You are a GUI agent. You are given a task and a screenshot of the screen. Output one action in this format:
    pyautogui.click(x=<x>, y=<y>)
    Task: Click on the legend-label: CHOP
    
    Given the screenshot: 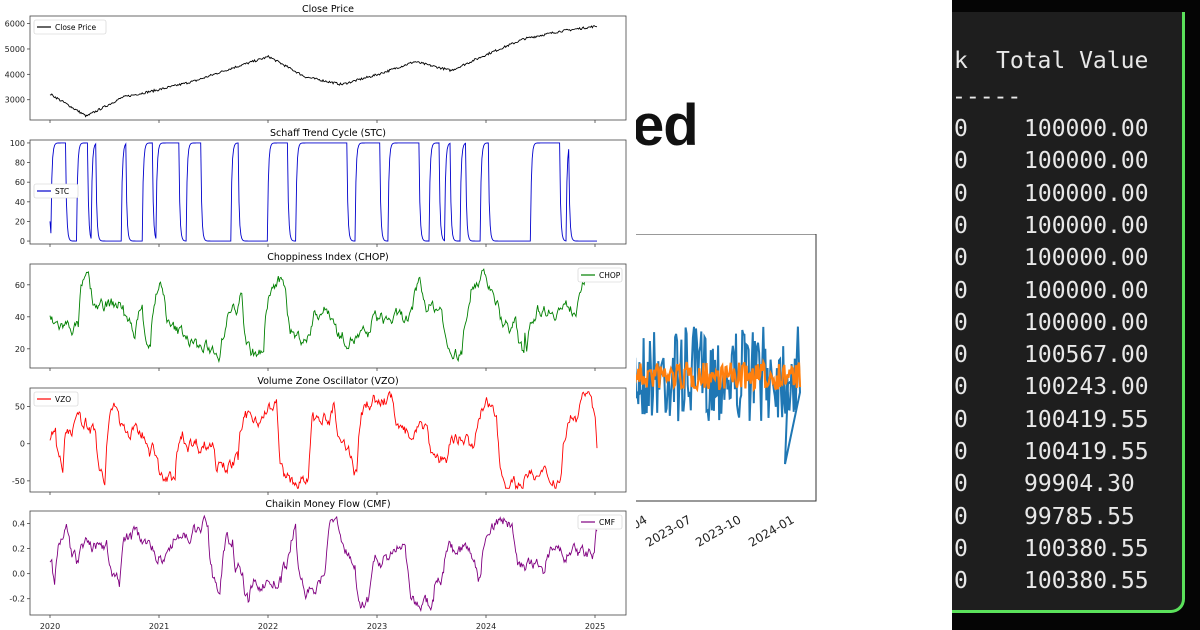 What is the action you would take?
    pyautogui.click(x=610, y=275)
    